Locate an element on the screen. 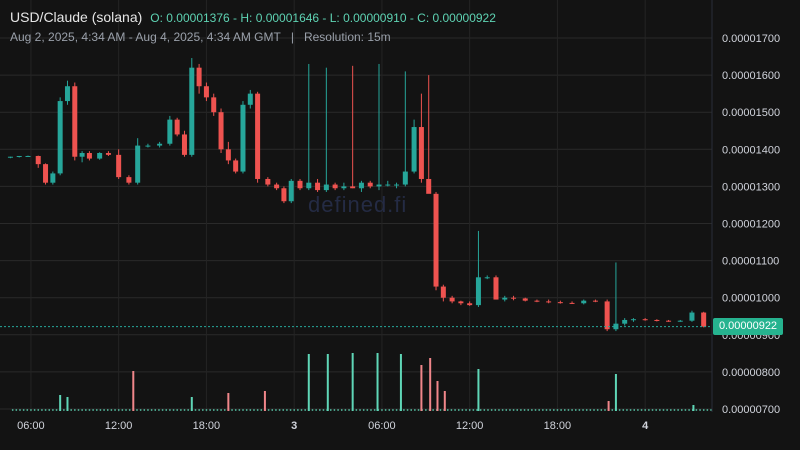 This screenshot has height=450, width=800. resolution-label: Resolution: 15m is located at coordinates (347, 37).